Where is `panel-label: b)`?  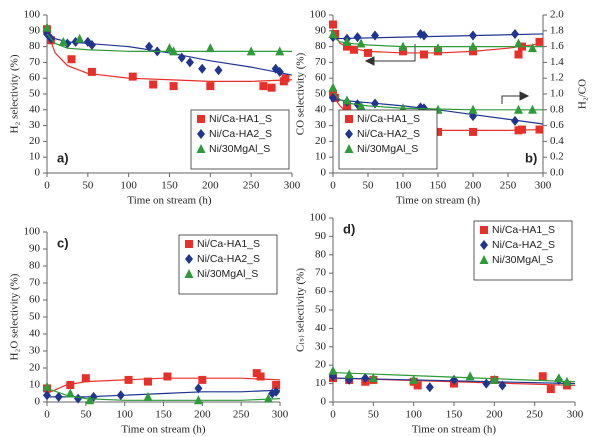
panel-label: b) is located at coordinates (531, 157).